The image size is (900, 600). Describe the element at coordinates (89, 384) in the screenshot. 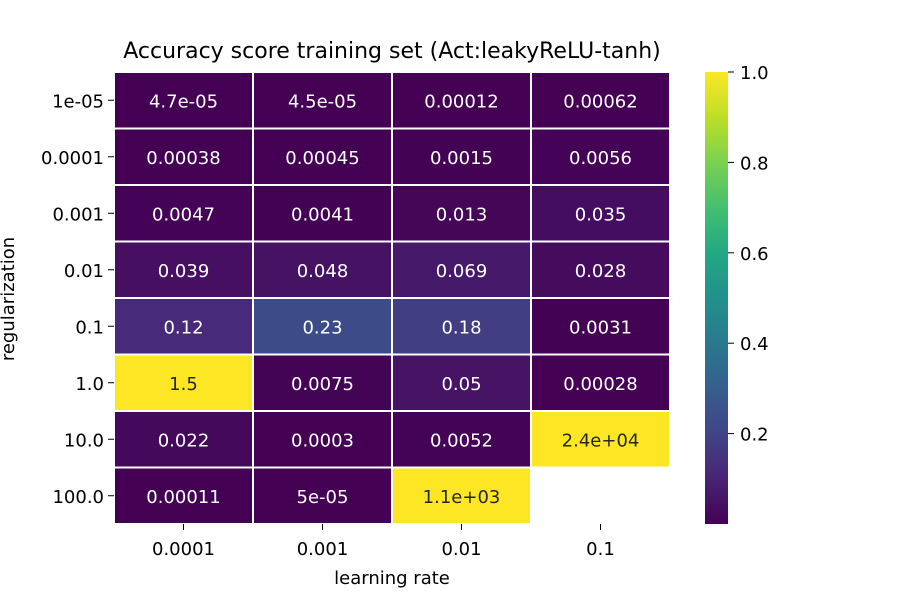

I see `y-tick-label: 1.0` at that location.